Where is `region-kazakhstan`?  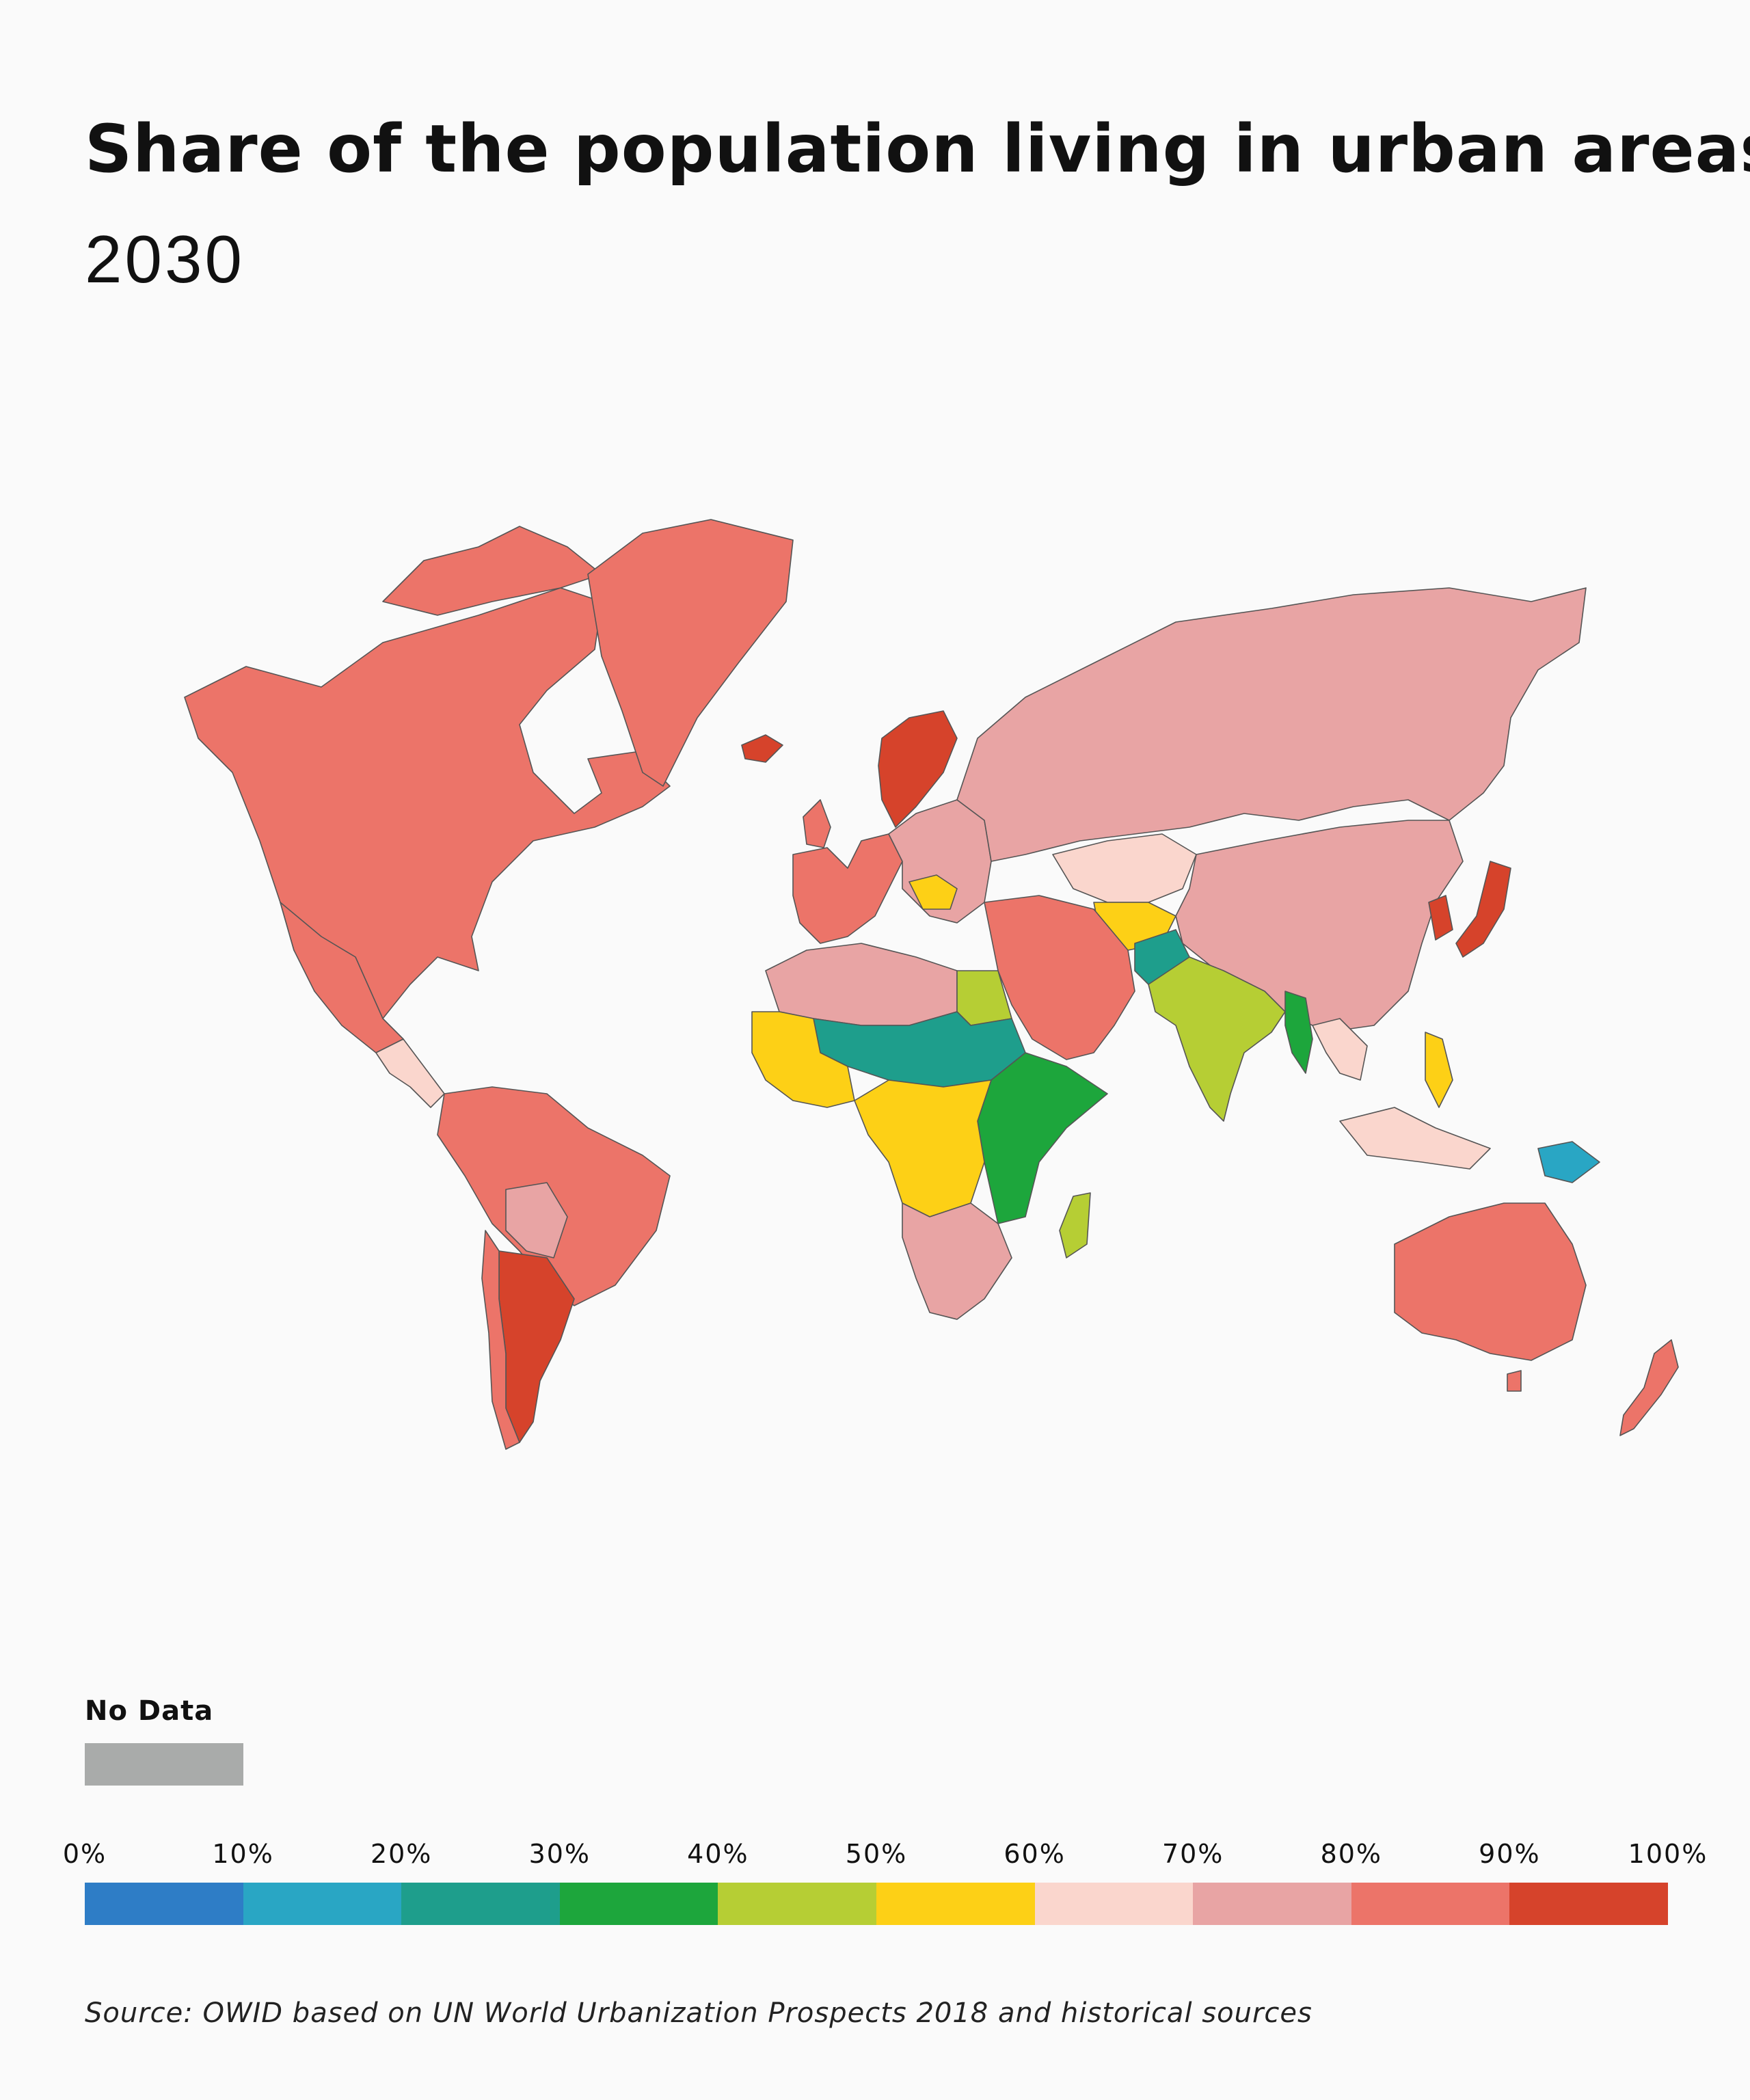
region-kazakhstan is located at coordinates (1124, 868).